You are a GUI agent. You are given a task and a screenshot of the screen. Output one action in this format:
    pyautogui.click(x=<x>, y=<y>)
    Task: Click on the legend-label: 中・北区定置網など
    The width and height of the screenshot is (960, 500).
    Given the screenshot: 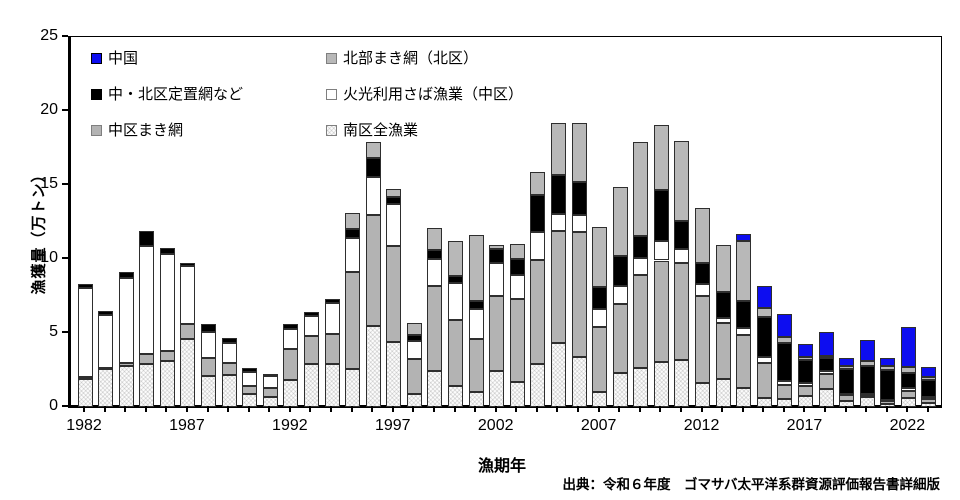 What is the action you would take?
    pyautogui.click(x=176, y=94)
    